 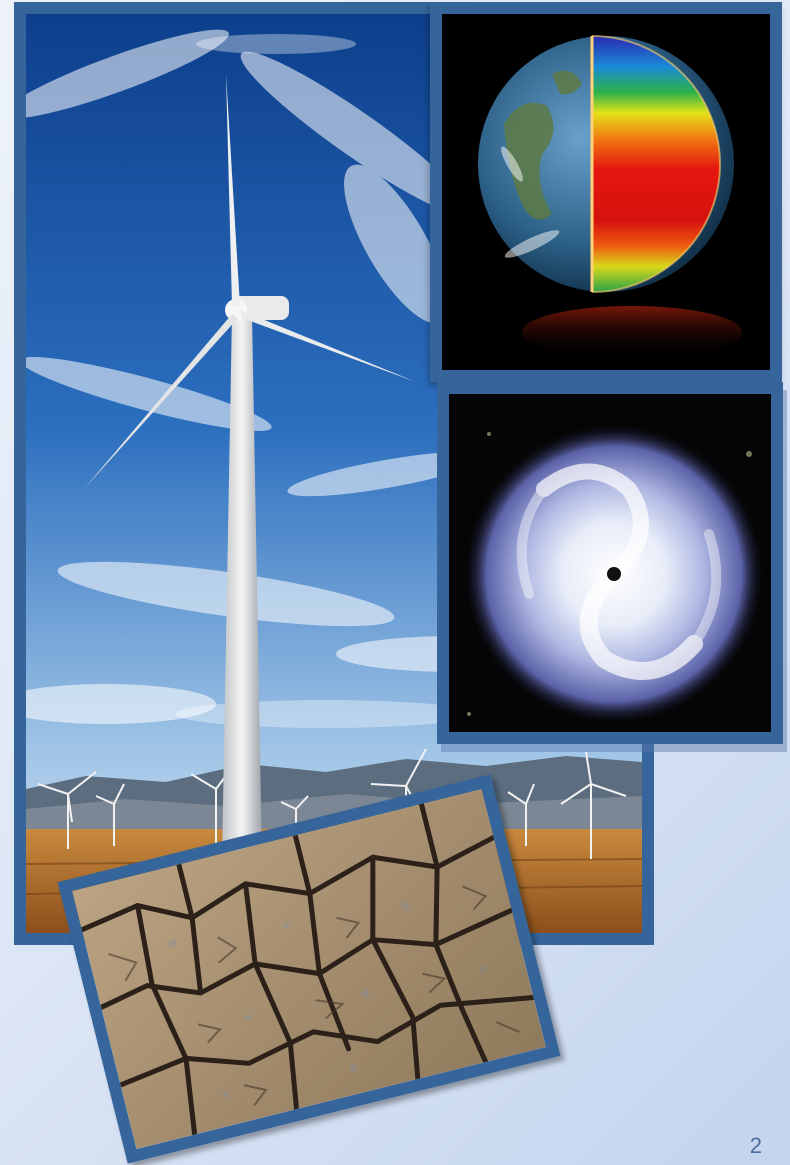 I want to click on page-number: 2, so click(x=755, y=1145).